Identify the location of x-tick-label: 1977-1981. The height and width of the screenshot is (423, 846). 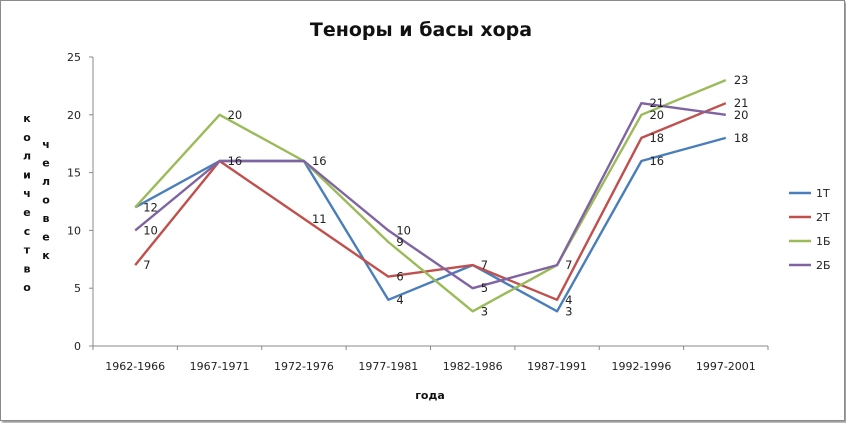
(388, 366).